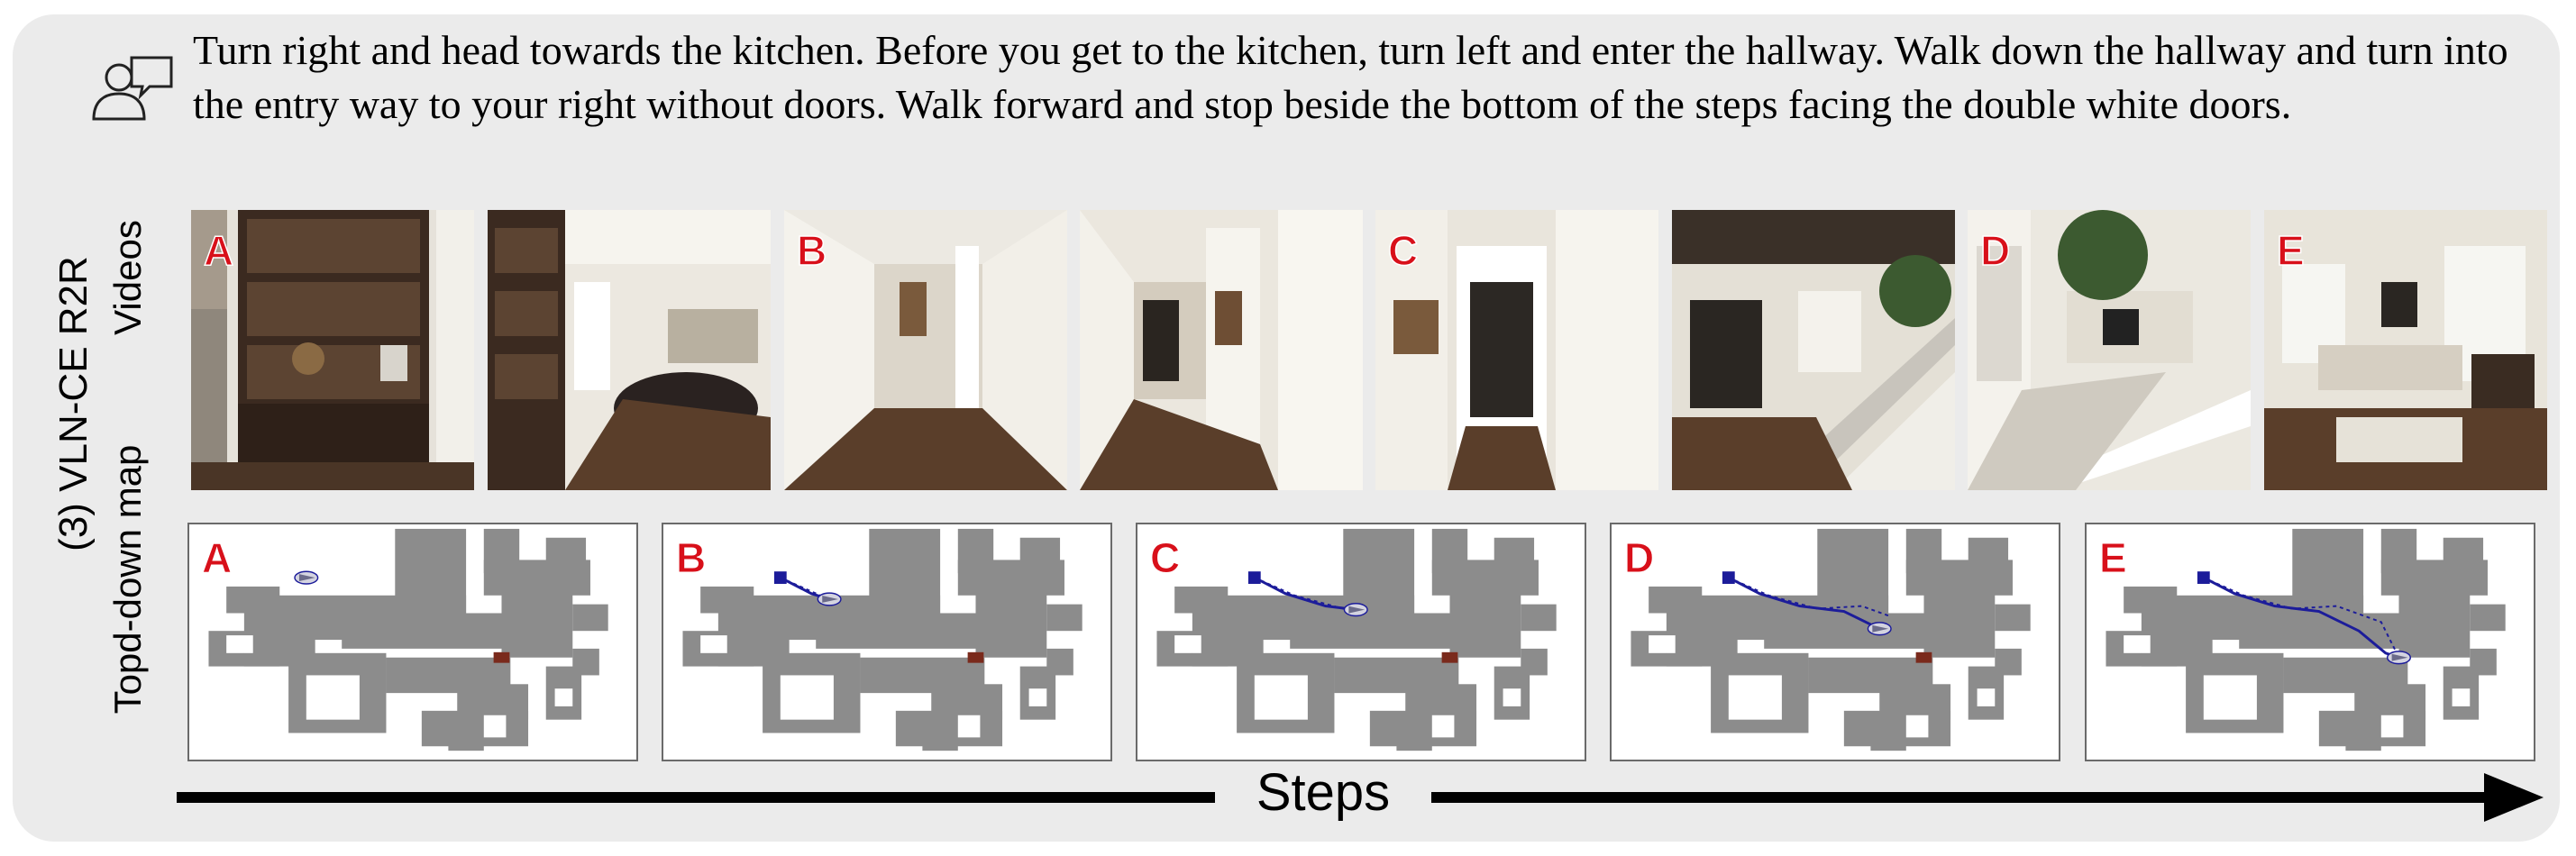 Image resolution: width=2576 pixels, height=856 pixels. What do you see at coordinates (811, 251) in the screenshot?
I see `frame-letter: B` at bounding box center [811, 251].